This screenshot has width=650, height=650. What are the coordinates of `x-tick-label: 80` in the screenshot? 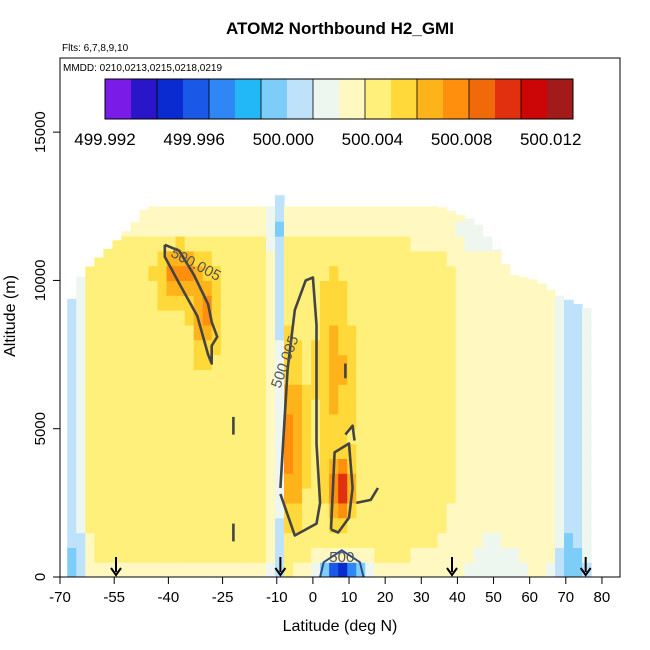 It's located at (602, 597).